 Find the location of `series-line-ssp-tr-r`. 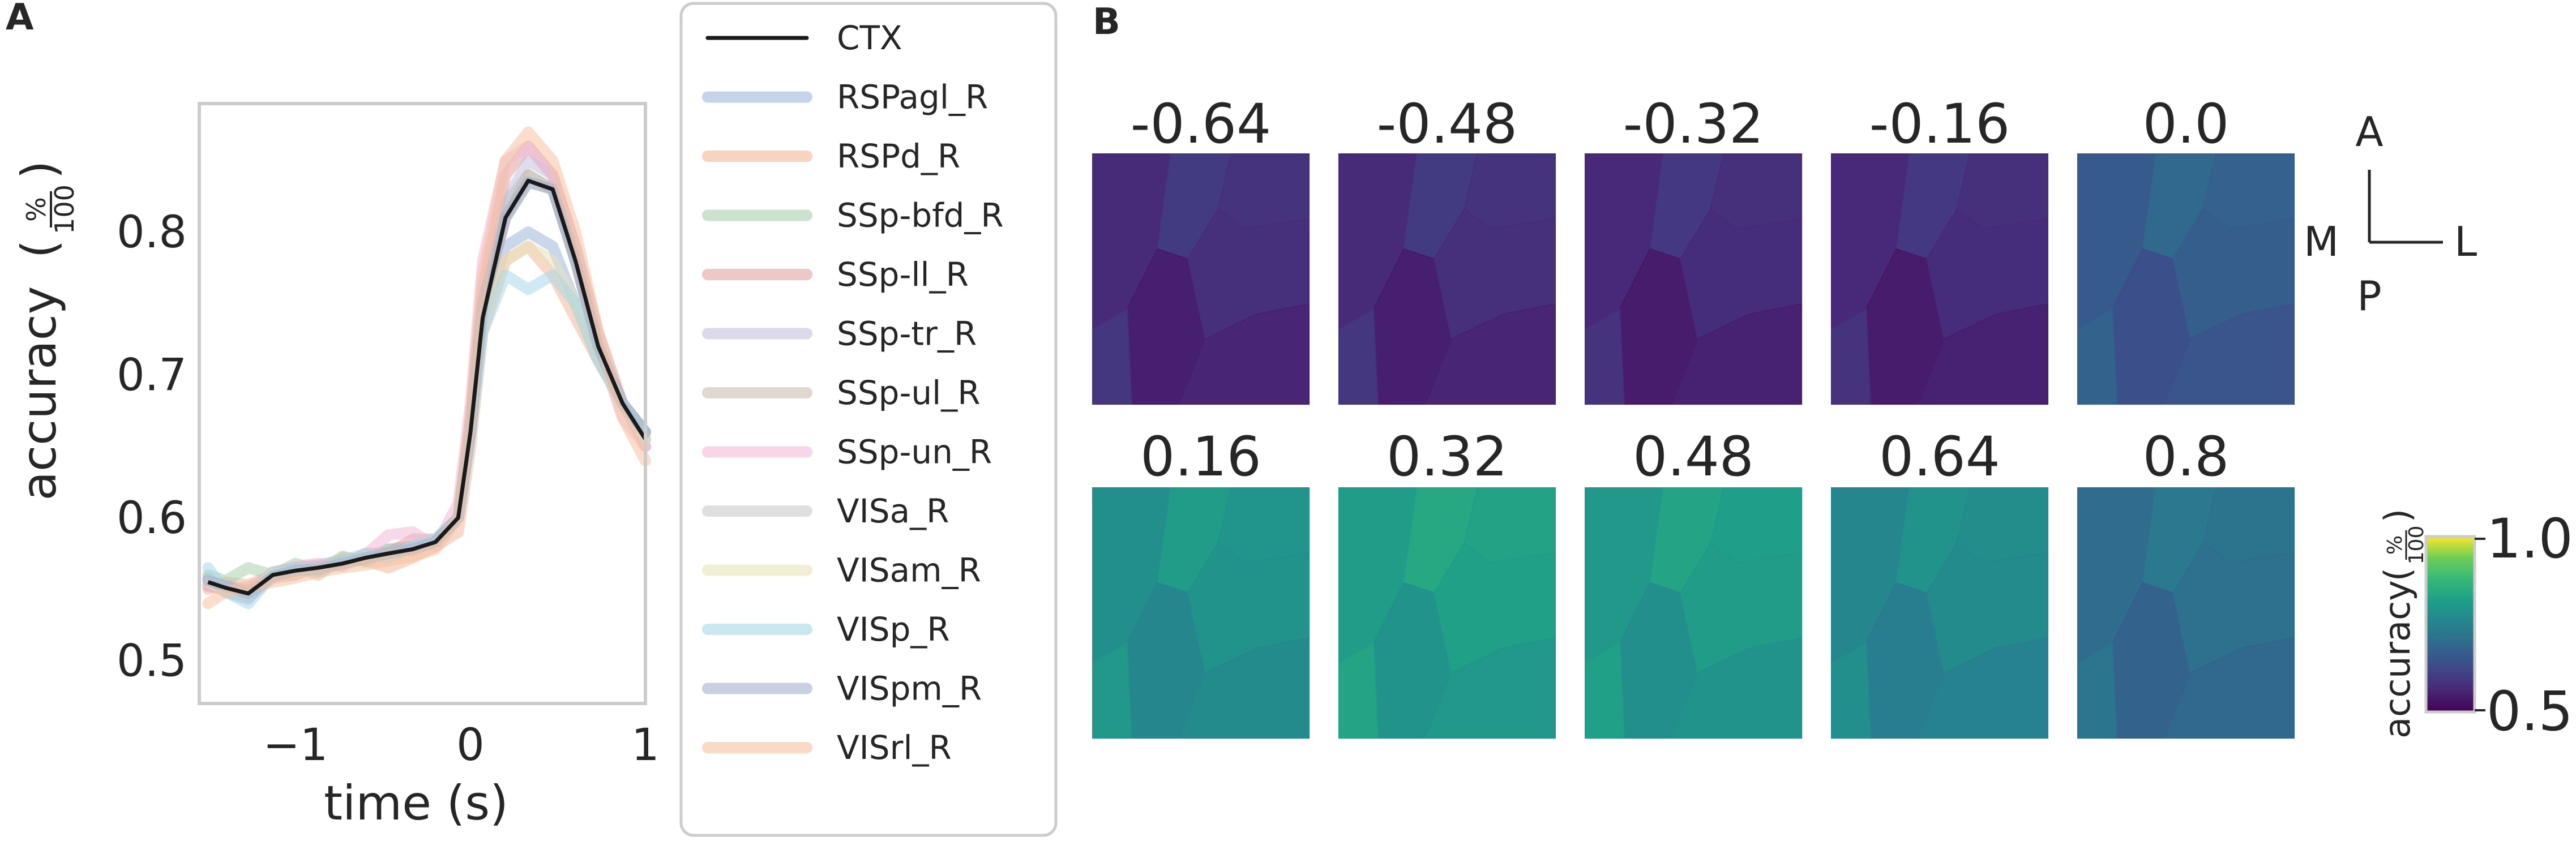

series-line-ssp-tr-r is located at coordinates (426, 376).